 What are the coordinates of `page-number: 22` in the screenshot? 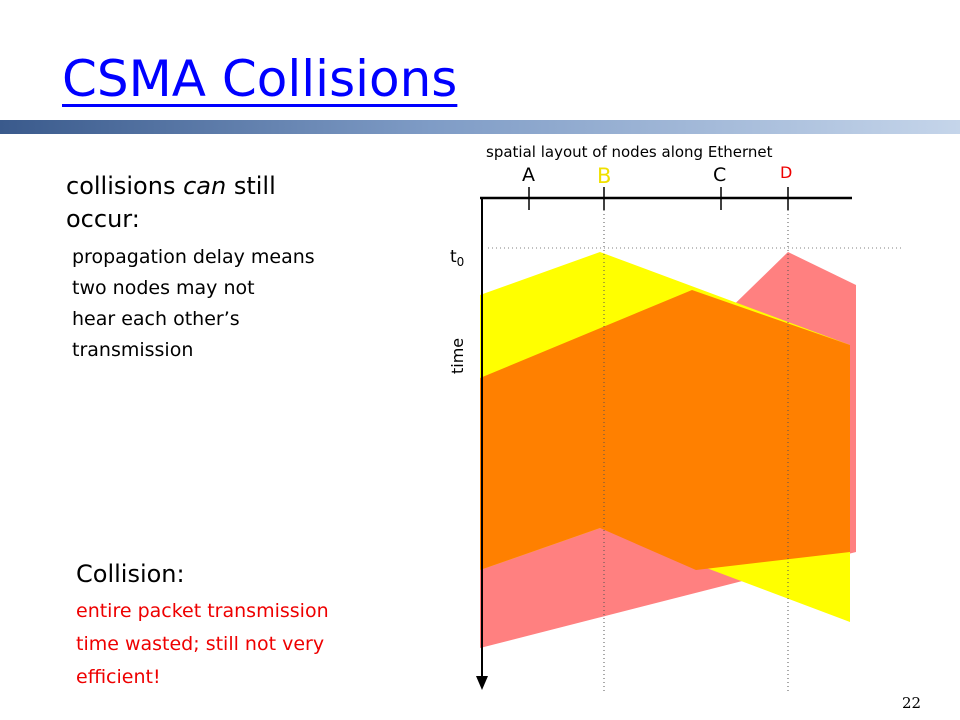 It's located at (912, 703).